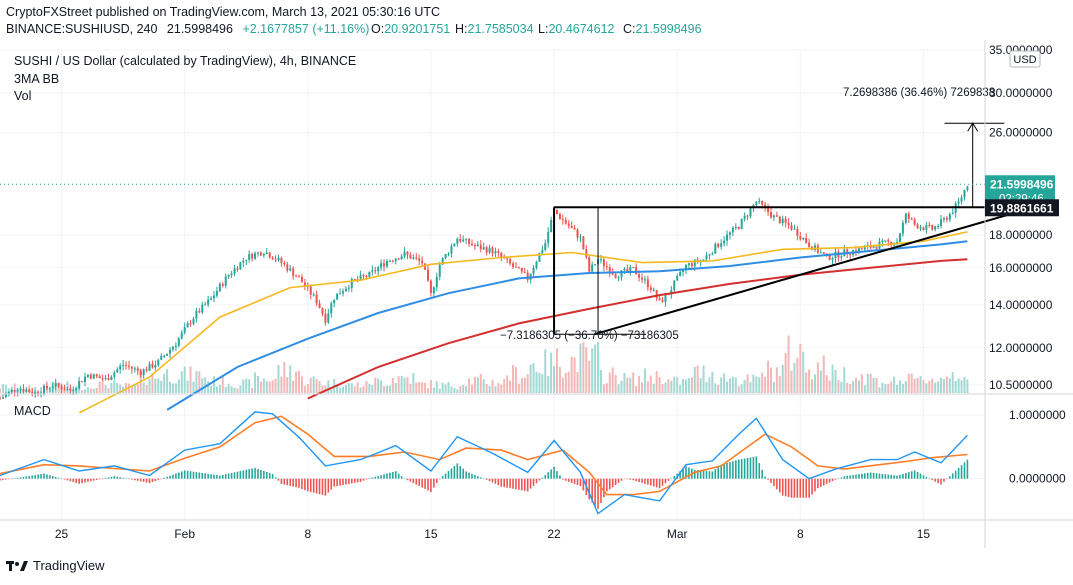 Image resolution: width=1073 pixels, height=585 pixels. What do you see at coordinates (807, 273) in the screenshot?
I see `ascending-trendline` at bounding box center [807, 273].